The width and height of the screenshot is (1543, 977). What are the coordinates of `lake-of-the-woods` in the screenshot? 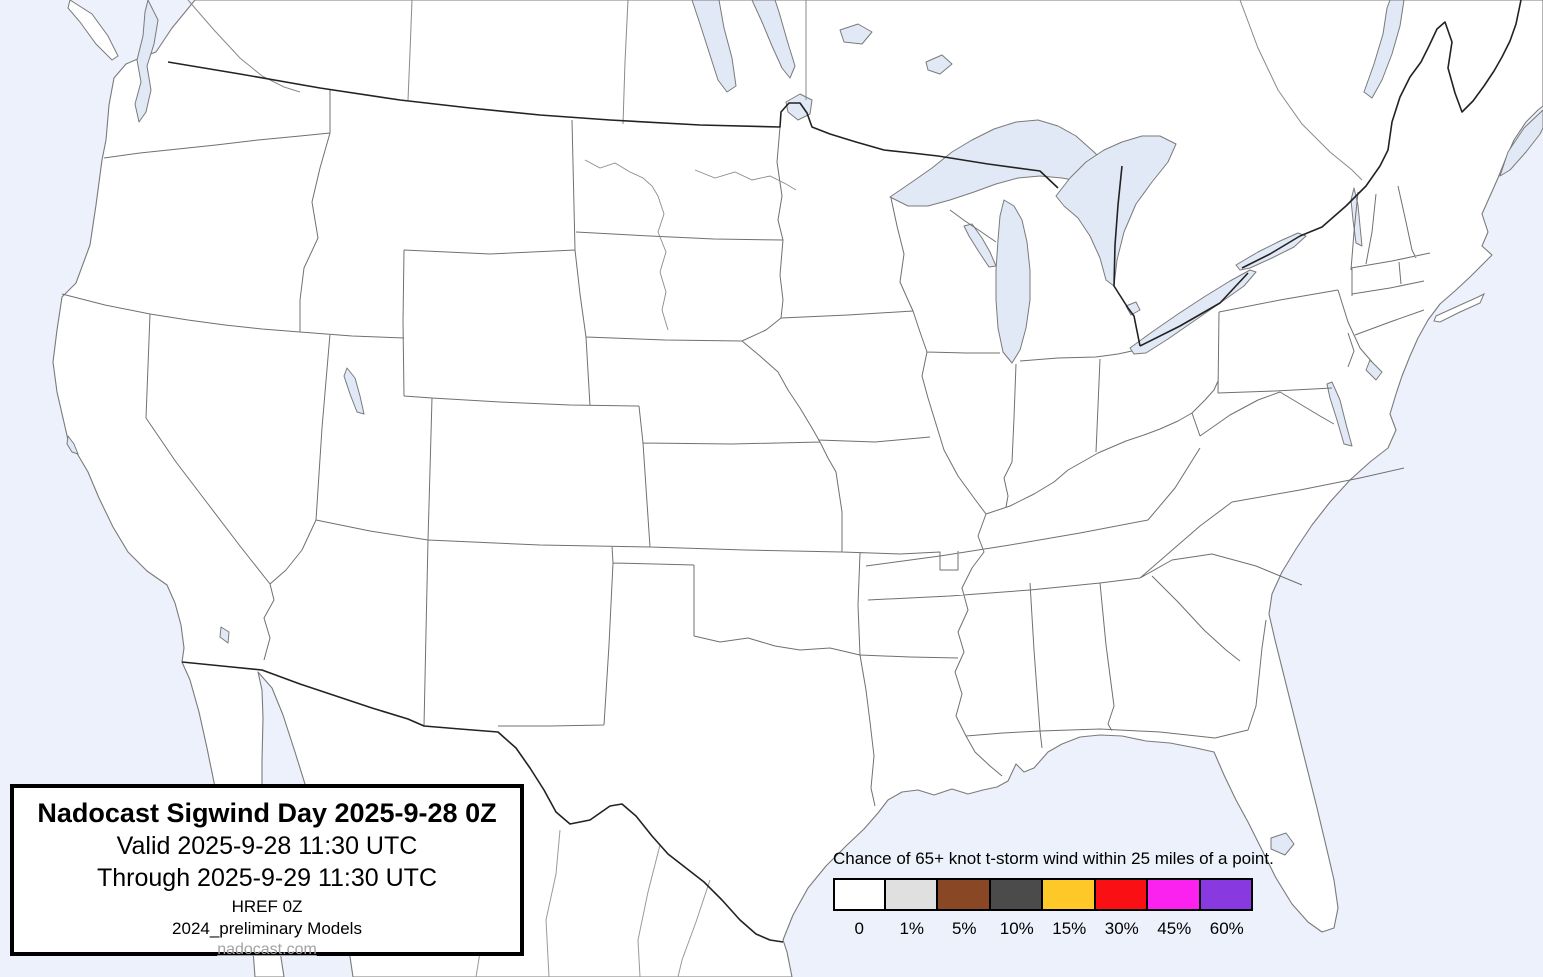 It's located at (799, 107).